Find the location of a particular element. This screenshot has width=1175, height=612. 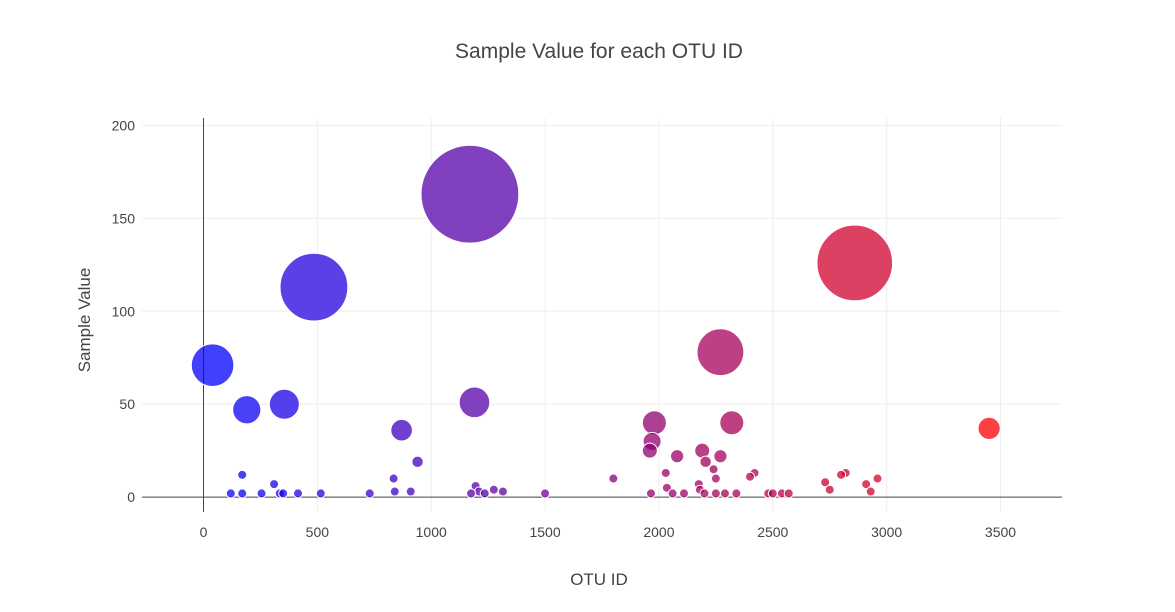

y-tick-label: 150 is located at coordinates (124, 218).